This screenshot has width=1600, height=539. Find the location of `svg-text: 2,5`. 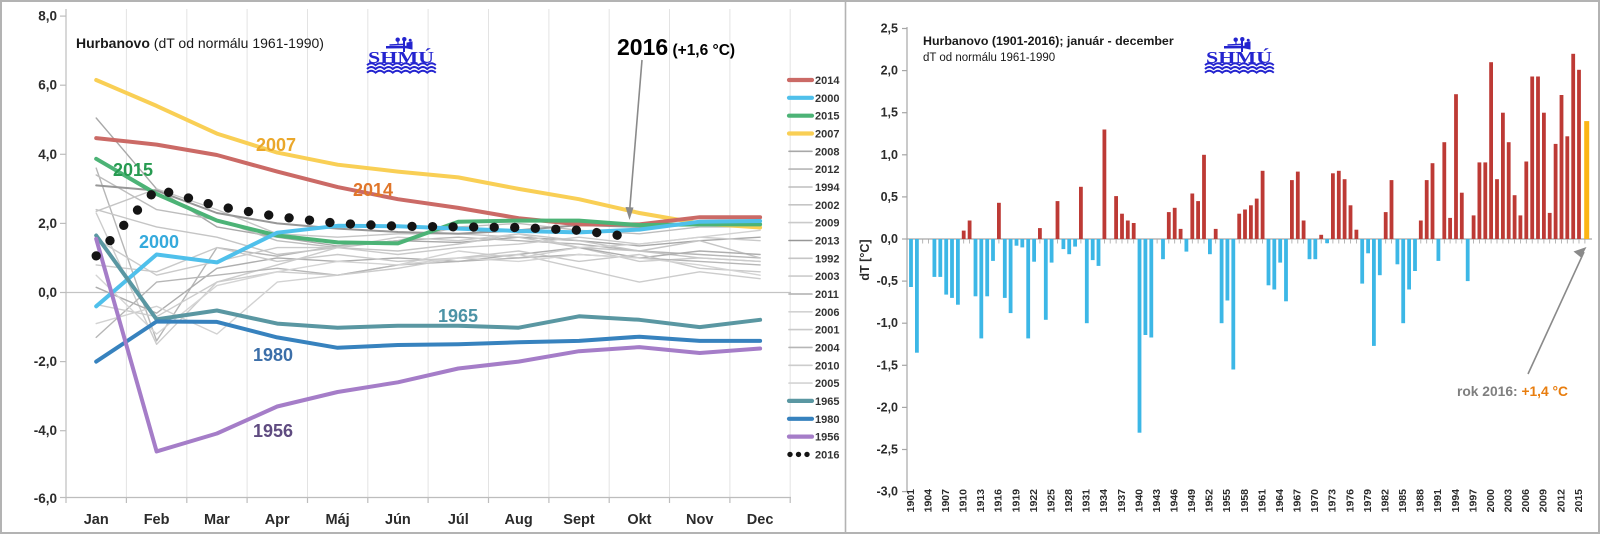

svg-text: 2,5 is located at coordinates (889, 29).